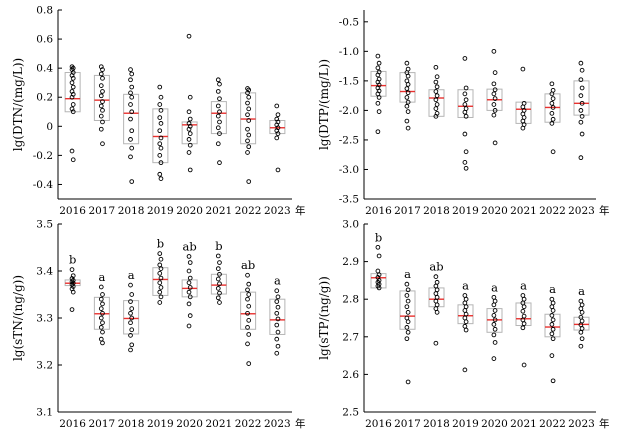  What do you see at coordinates (160, 244) in the screenshot?
I see `significance-label: b` at bounding box center [160, 244].